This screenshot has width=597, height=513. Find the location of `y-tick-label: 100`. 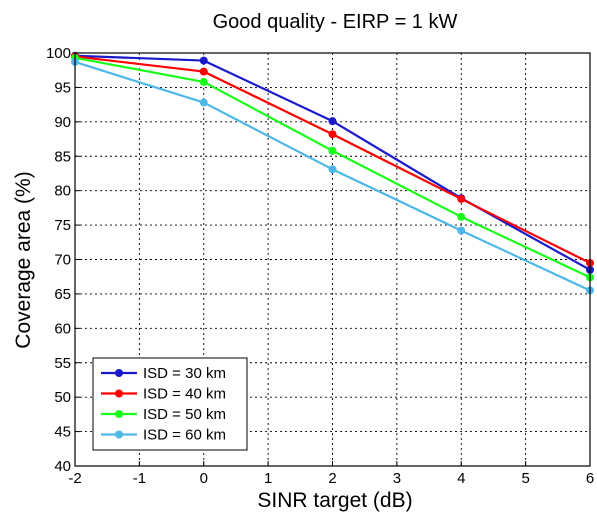

y-tick-label: 100 is located at coordinates (58, 53).